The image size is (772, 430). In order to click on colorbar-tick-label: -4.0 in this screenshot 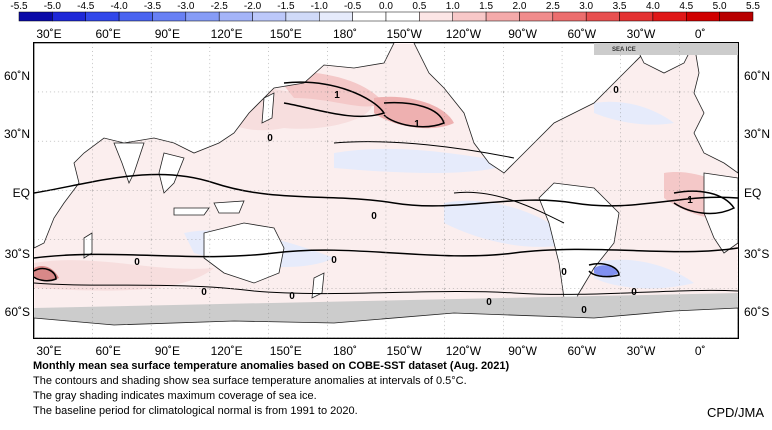, I will do `click(119, 6)`.